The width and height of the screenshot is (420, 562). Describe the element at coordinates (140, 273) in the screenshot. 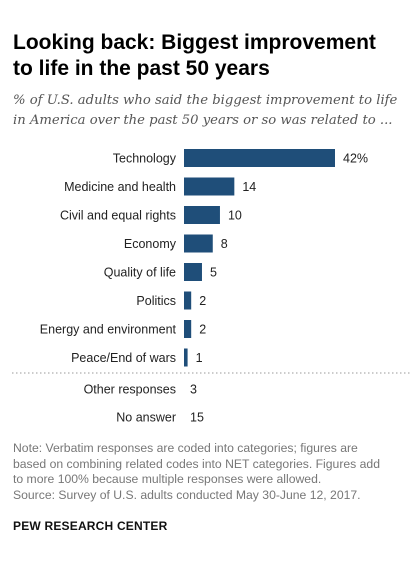

I see `category-label: Quality of life` at that location.